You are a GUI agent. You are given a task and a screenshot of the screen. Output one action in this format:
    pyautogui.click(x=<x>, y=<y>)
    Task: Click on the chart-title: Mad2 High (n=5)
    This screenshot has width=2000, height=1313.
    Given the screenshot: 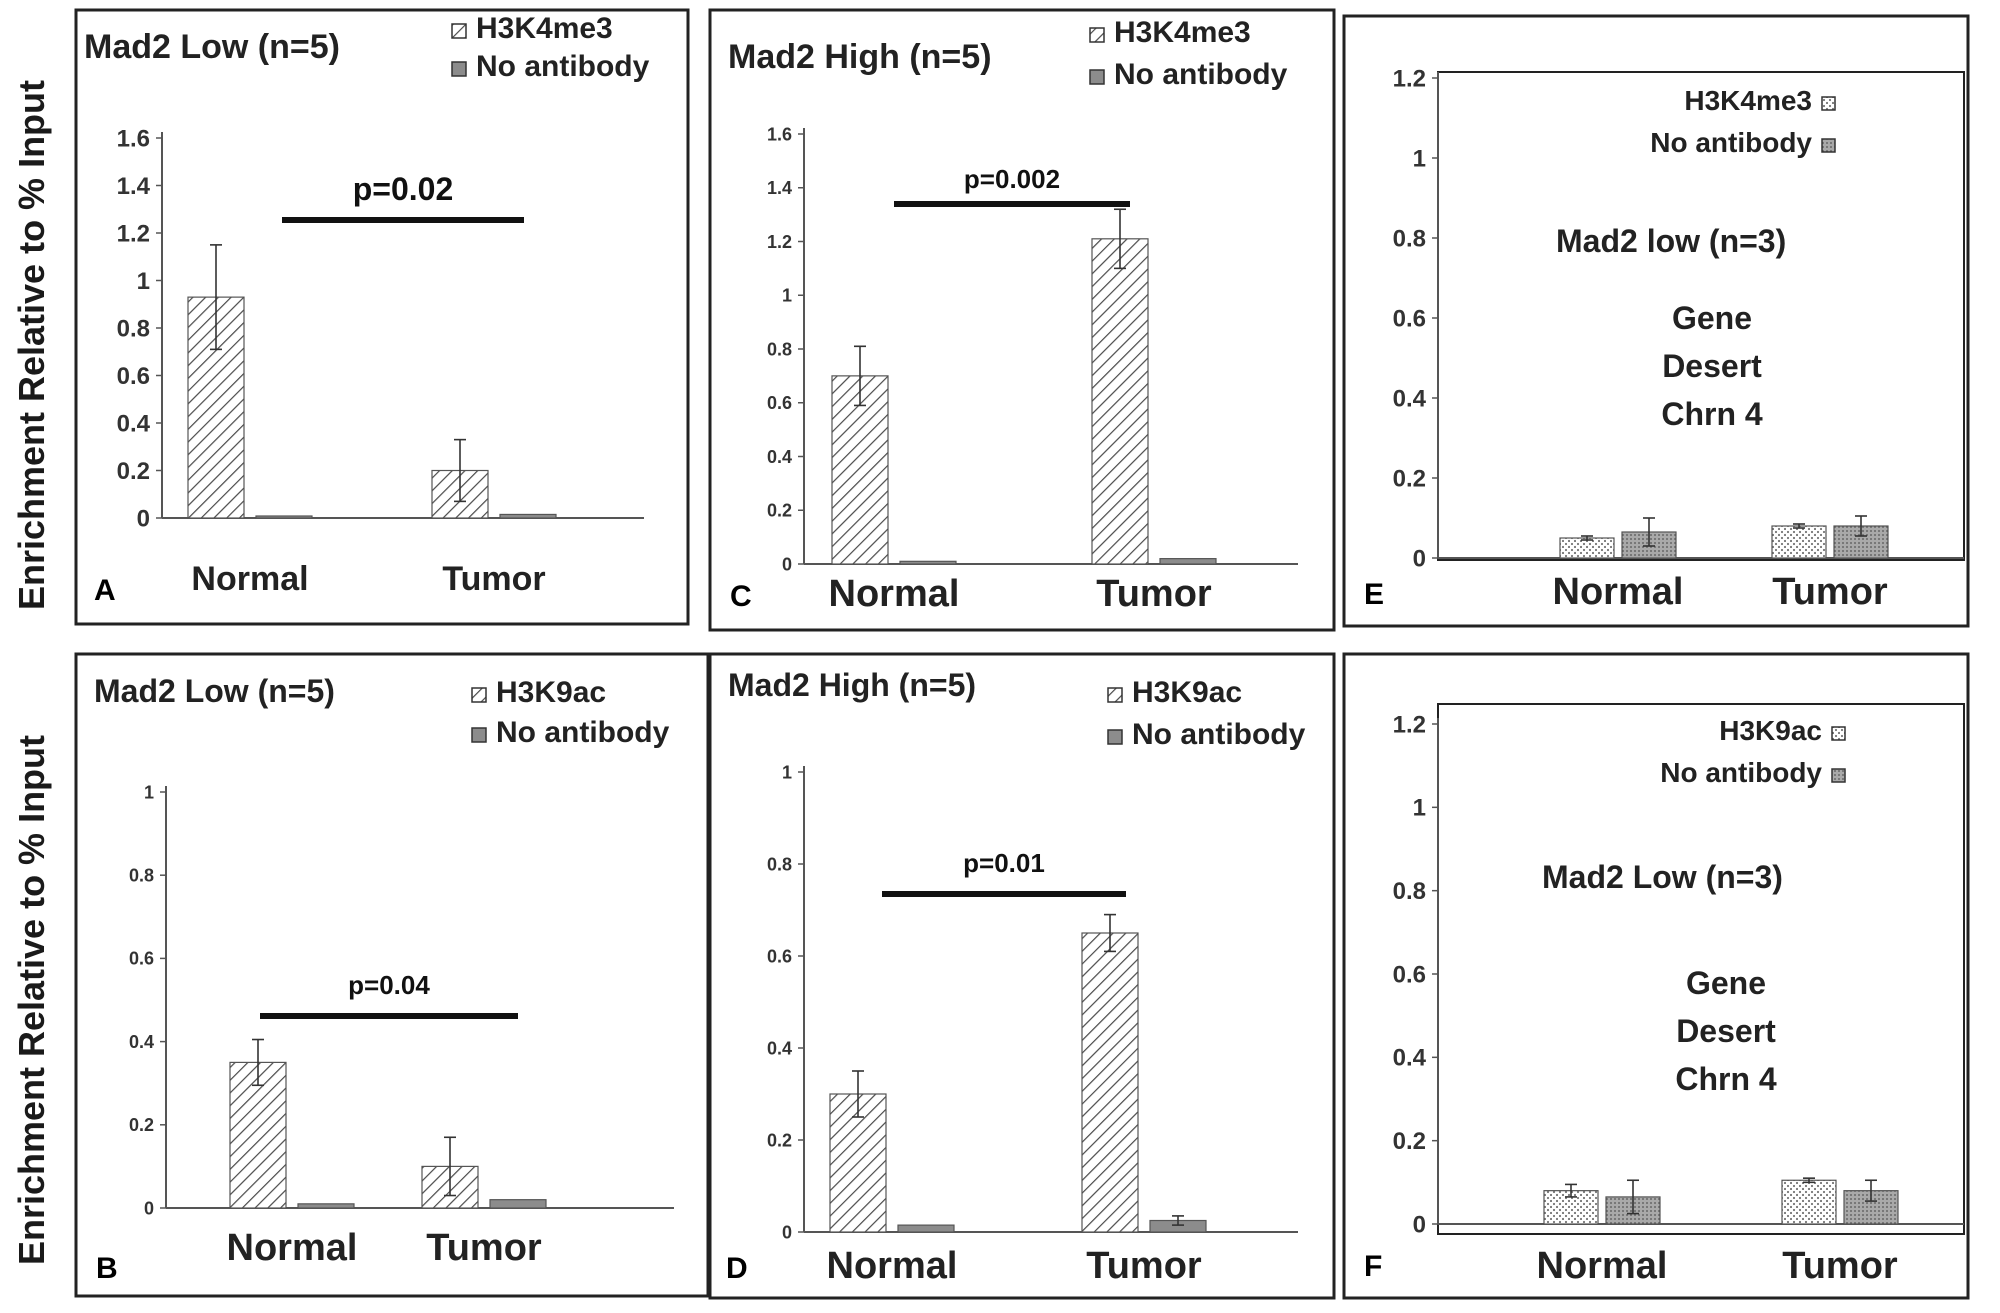 What is the action you would take?
    pyautogui.click(x=860, y=57)
    